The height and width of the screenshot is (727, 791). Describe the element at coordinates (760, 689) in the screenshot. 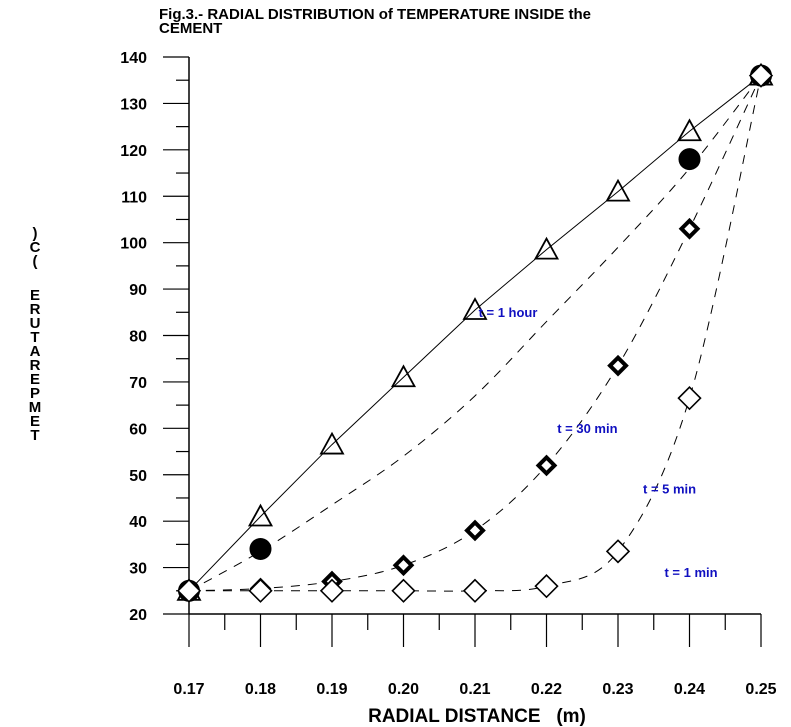

I see `x-tick-label: 0.25` at that location.